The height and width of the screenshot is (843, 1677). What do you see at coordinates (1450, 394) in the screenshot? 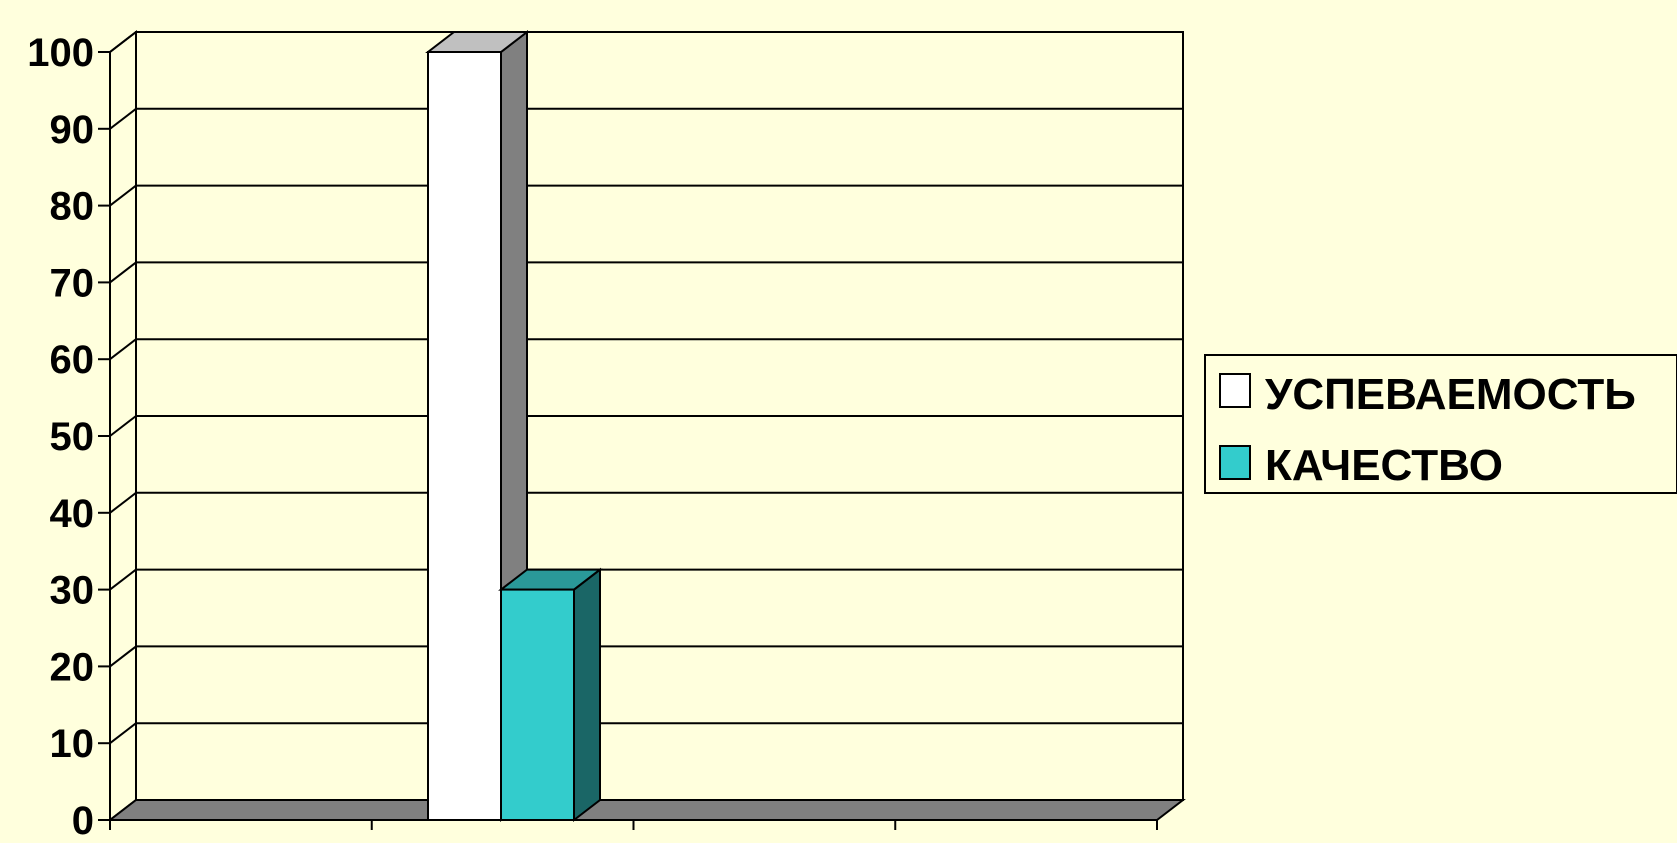
I see `legend-label-uspevaemost: УСПЕВАЕМОСТЬ` at bounding box center [1450, 394].